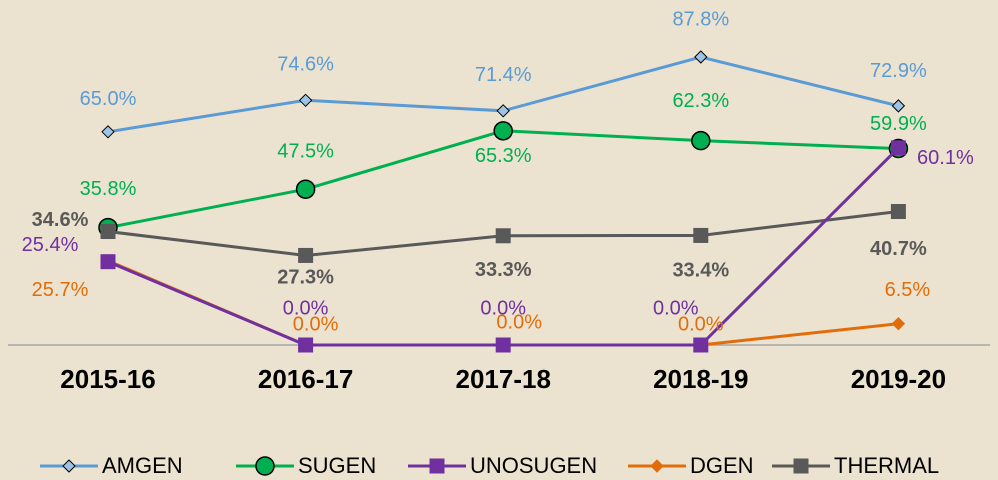  I want to click on data-label: 62.3%, so click(700, 101).